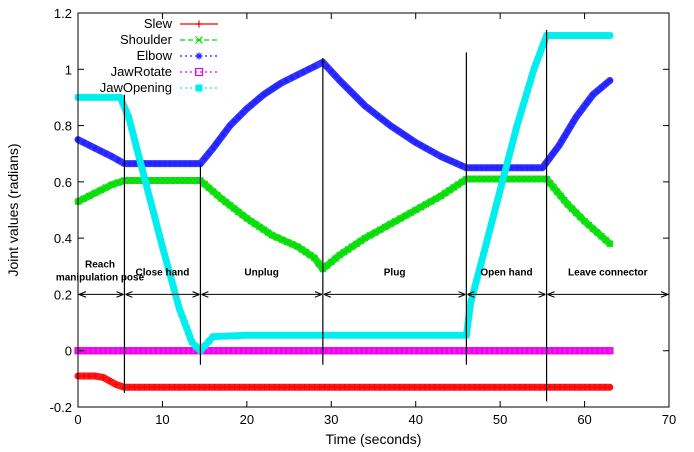 This screenshot has height=452, width=694. What do you see at coordinates (155, 55) in the screenshot?
I see `legend-label: Elbow` at bounding box center [155, 55].